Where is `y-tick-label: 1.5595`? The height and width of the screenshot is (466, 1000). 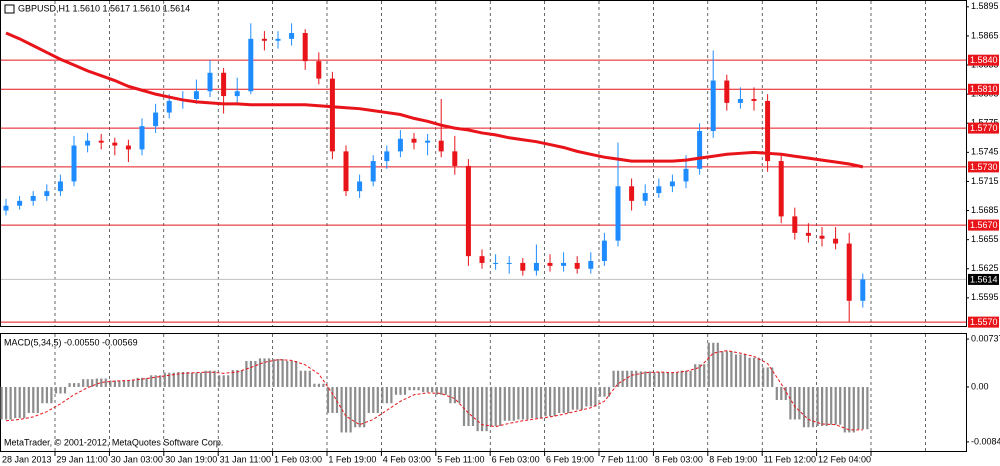 y-tick-label: 1.5595 is located at coordinates (985, 297).